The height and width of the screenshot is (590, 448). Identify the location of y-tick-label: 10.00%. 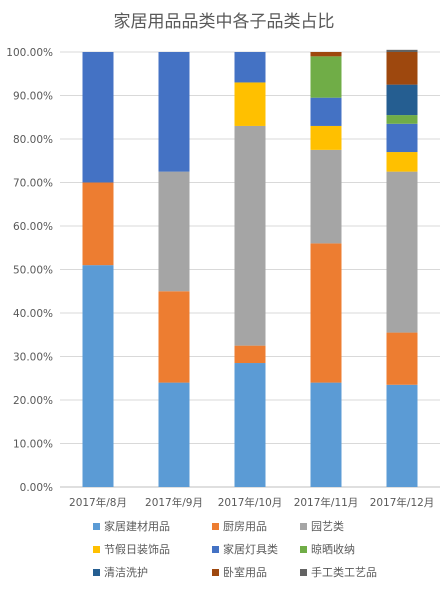
(33, 445).